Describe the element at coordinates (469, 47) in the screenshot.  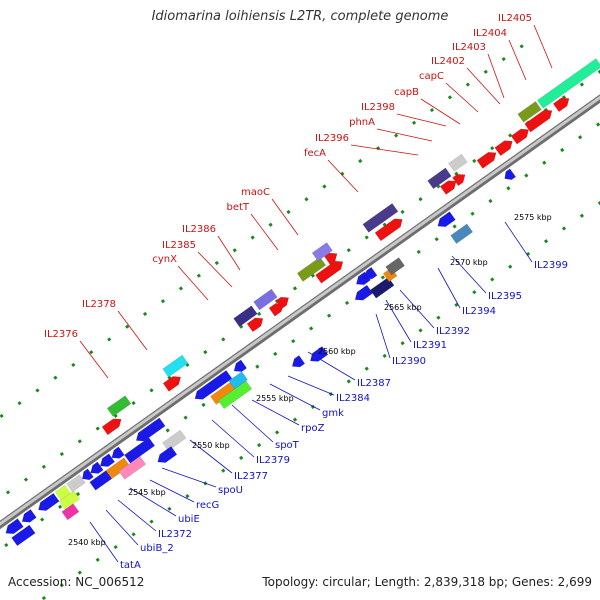
I see `gene-label-forward: IL2403` at that location.